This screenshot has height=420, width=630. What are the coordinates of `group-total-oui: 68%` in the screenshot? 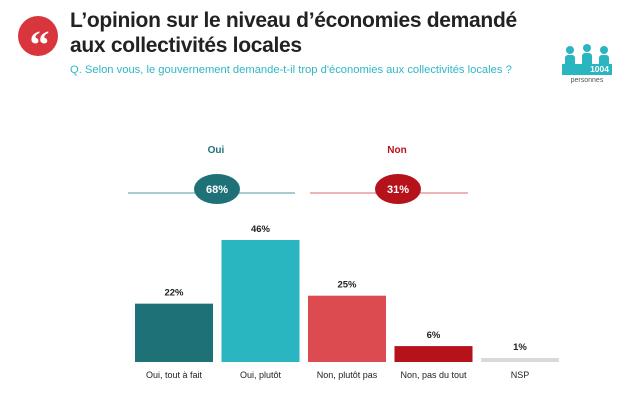 It's located at (217, 190).